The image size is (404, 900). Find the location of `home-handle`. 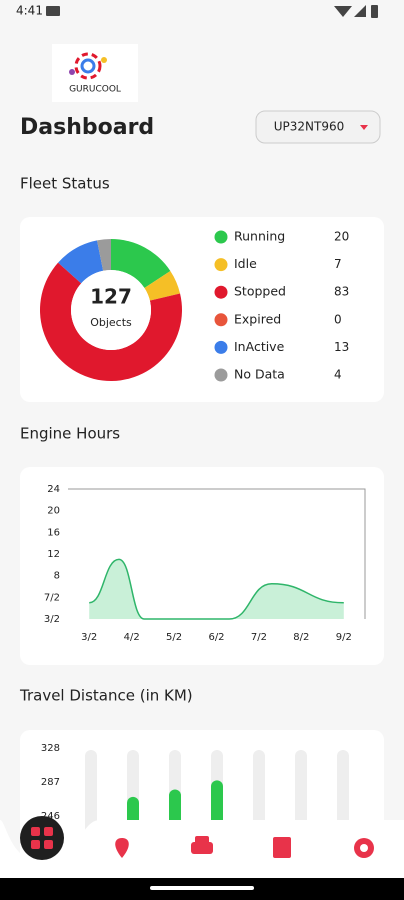

home-handle is located at coordinates (202, 888).